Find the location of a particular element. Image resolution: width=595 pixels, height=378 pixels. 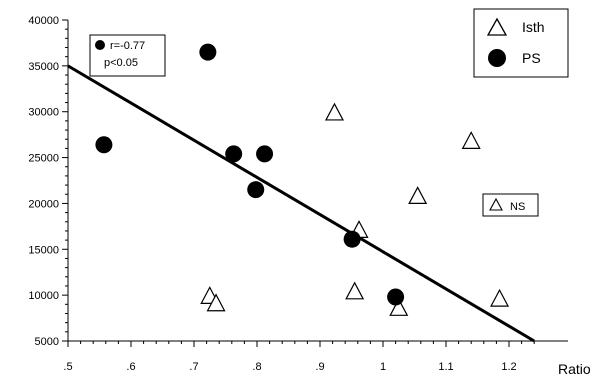

y-tick-label: 40000 is located at coordinates (43, 21).